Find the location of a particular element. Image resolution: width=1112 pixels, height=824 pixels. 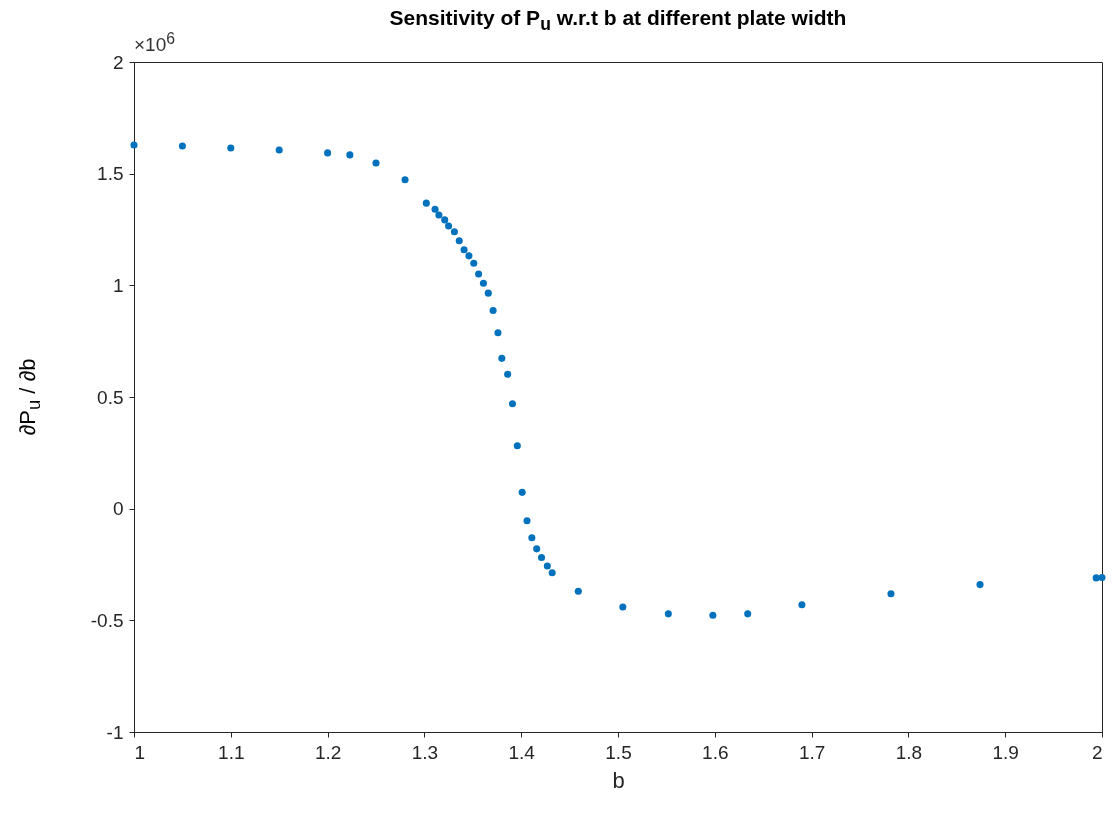

x-tick-label: 1.3 is located at coordinates (425, 752).